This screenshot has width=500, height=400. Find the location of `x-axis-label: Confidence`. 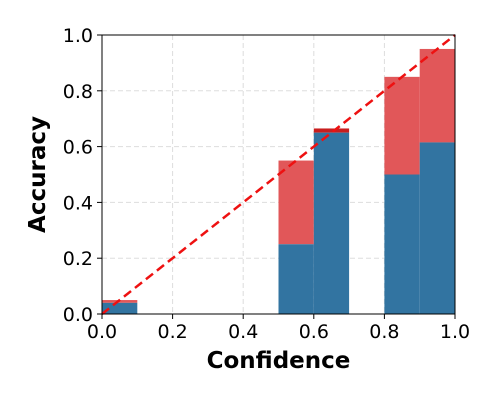

x-axis-label: Confidence is located at coordinates (279, 361).